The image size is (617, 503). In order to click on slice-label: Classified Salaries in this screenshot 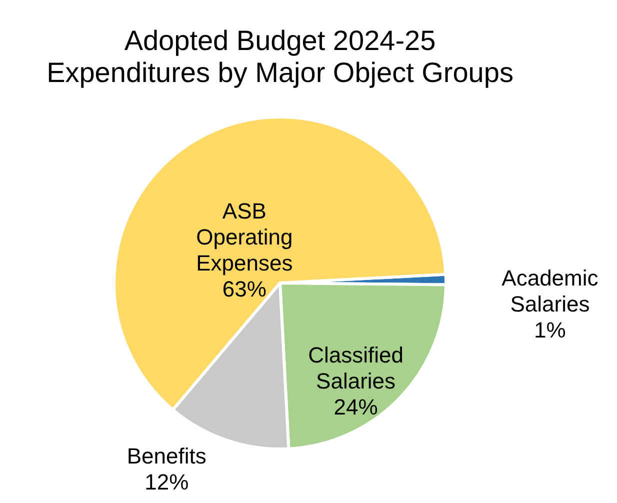, I will do `click(356, 368)`.